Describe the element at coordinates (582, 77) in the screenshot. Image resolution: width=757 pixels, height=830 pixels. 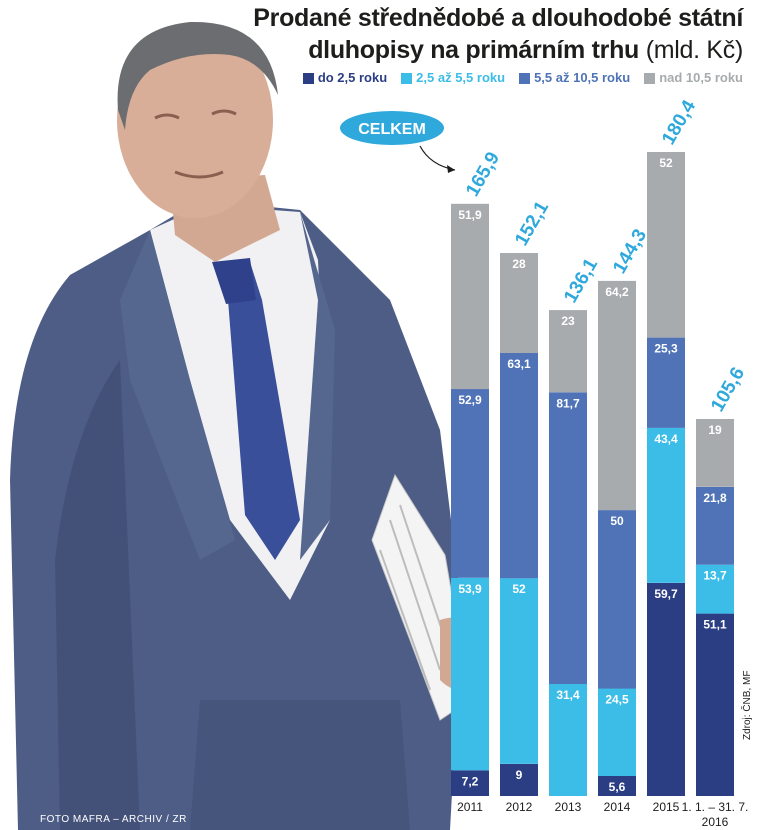
I see `legend-label-s3: 5,5 až 10,5 roku` at that location.